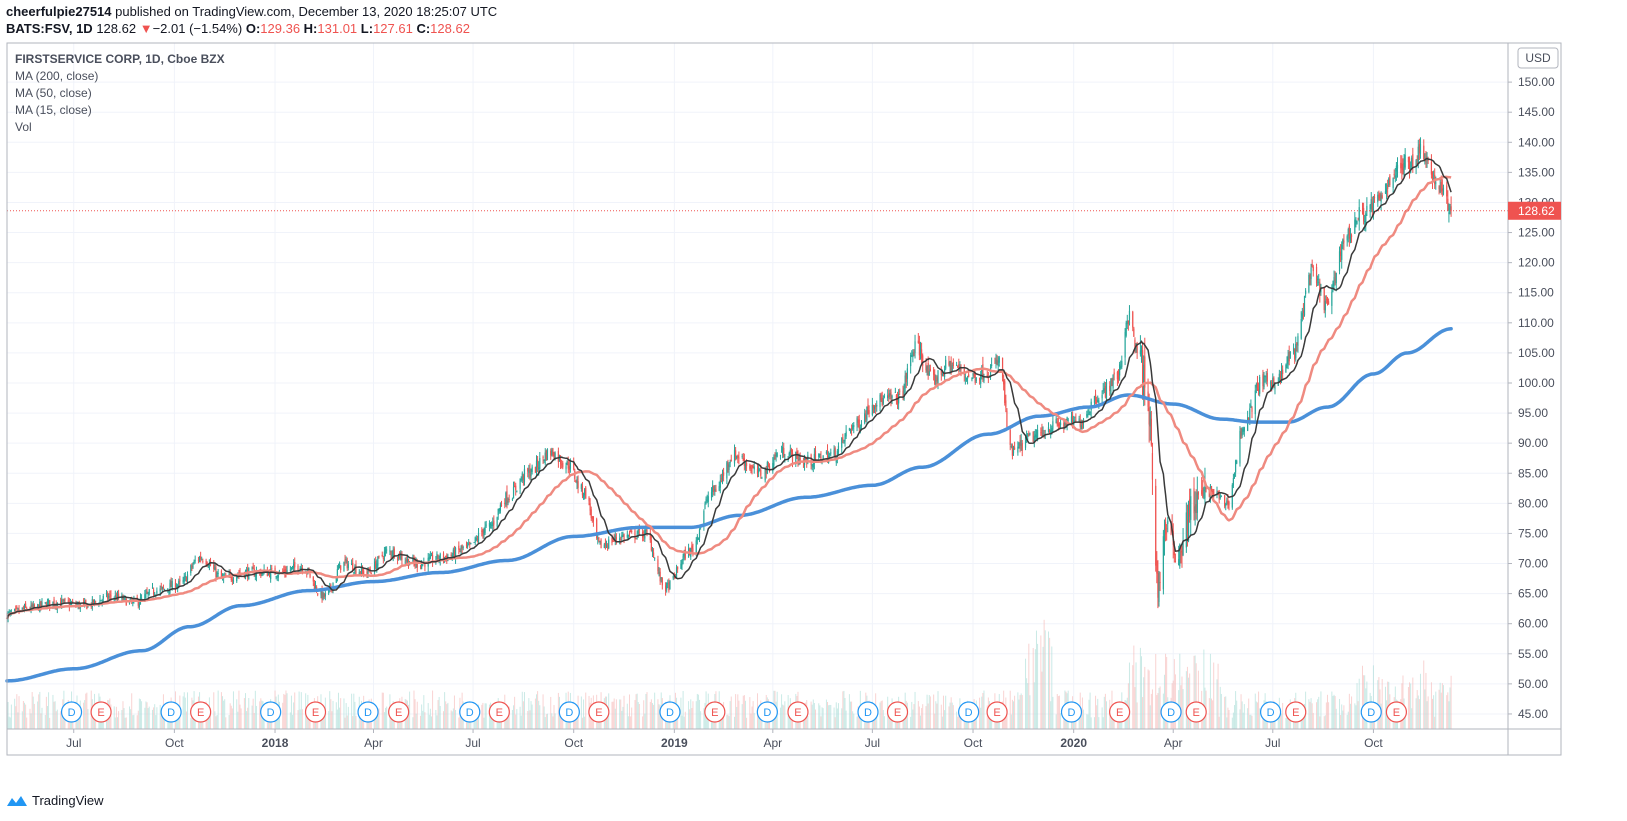  Describe the element at coordinates (1533, 473) in the screenshot. I see `y-tick-label: 85.00` at that location.